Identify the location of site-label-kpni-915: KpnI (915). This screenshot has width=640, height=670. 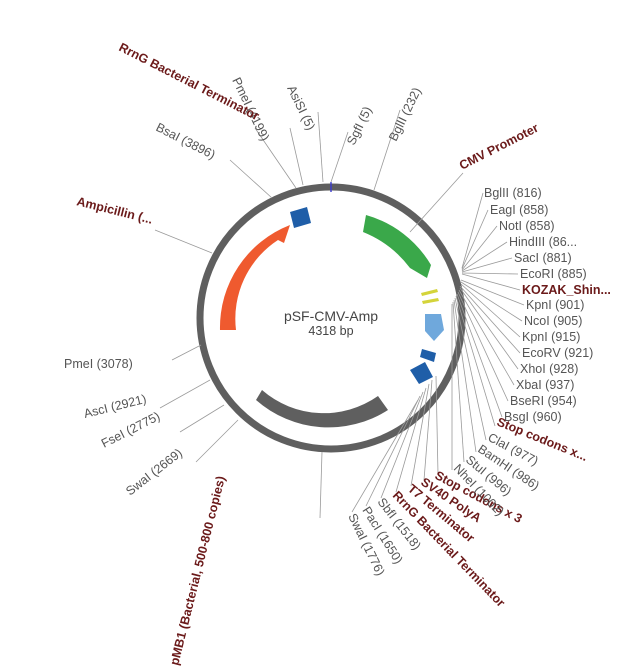
(551, 337).